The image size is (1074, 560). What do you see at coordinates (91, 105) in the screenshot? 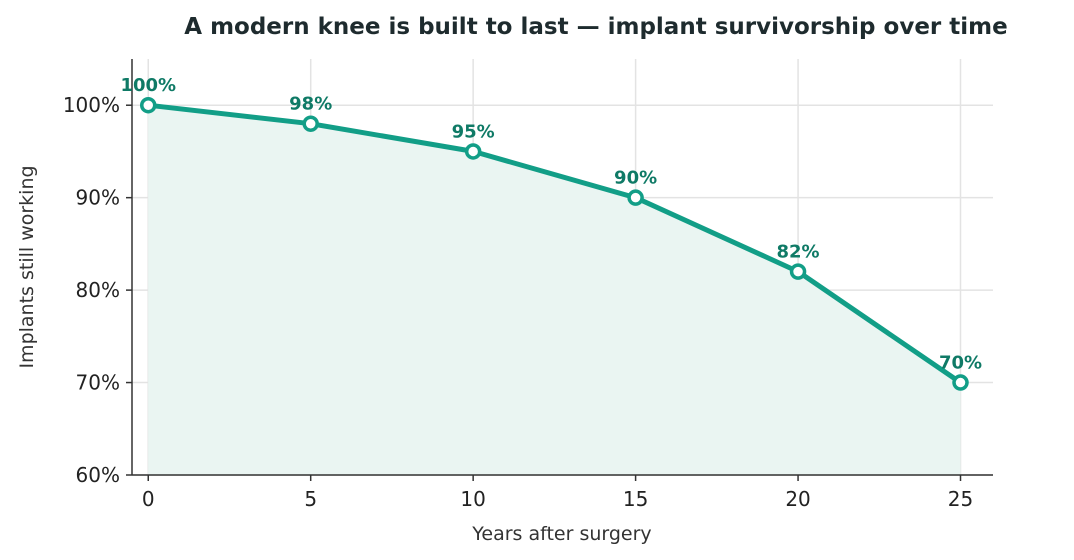
I see `y-tick-label: 100%` at bounding box center [91, 105].